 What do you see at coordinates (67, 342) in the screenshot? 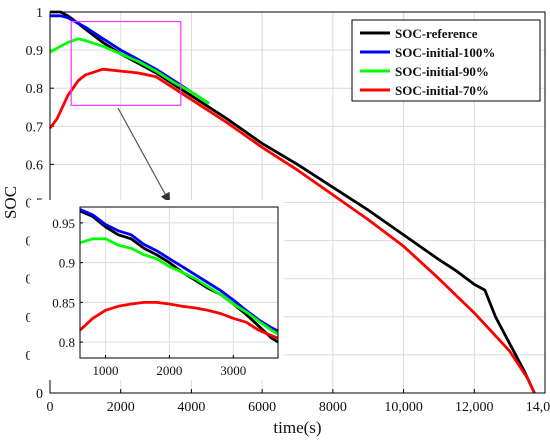
I see `inset-y-tick-label: 0.8` at bounding box center [67, 342].